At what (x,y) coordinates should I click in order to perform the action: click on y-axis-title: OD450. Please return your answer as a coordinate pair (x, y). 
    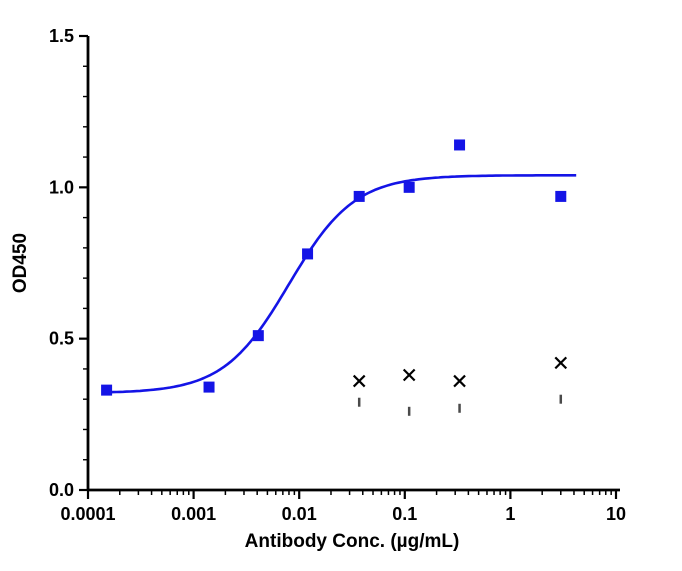
    Looking at the image, I should click on (20, 263).